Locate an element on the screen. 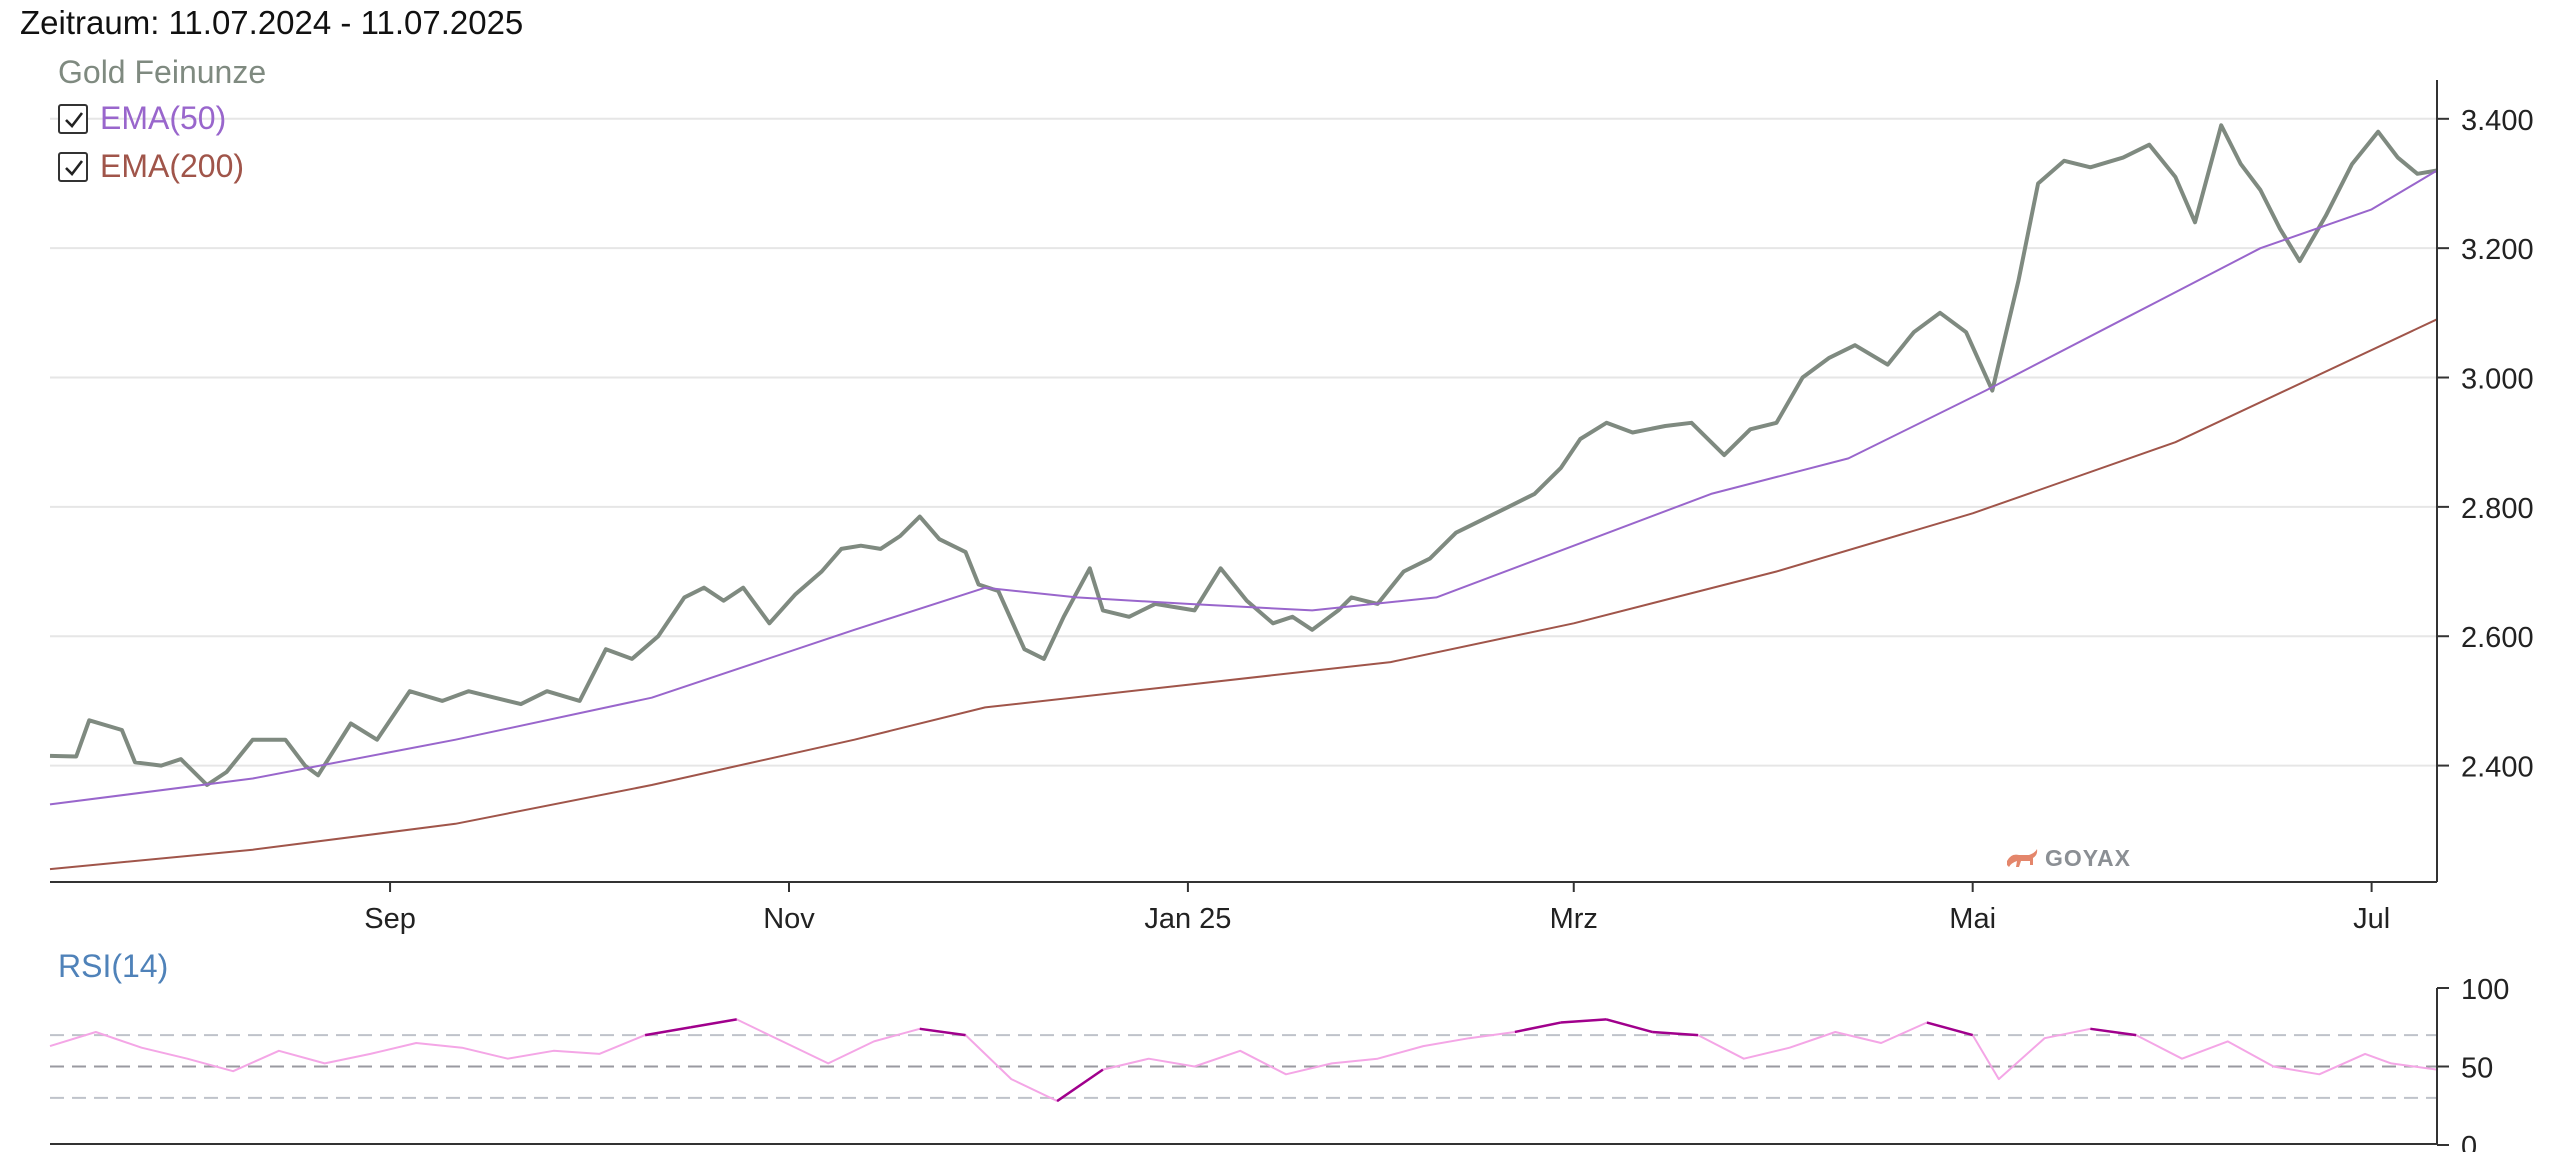 Image resolution: width=2560 pixels, height=1152 pixels. goyax-watermark: GOYAX is located at coordinates (2068, 858).